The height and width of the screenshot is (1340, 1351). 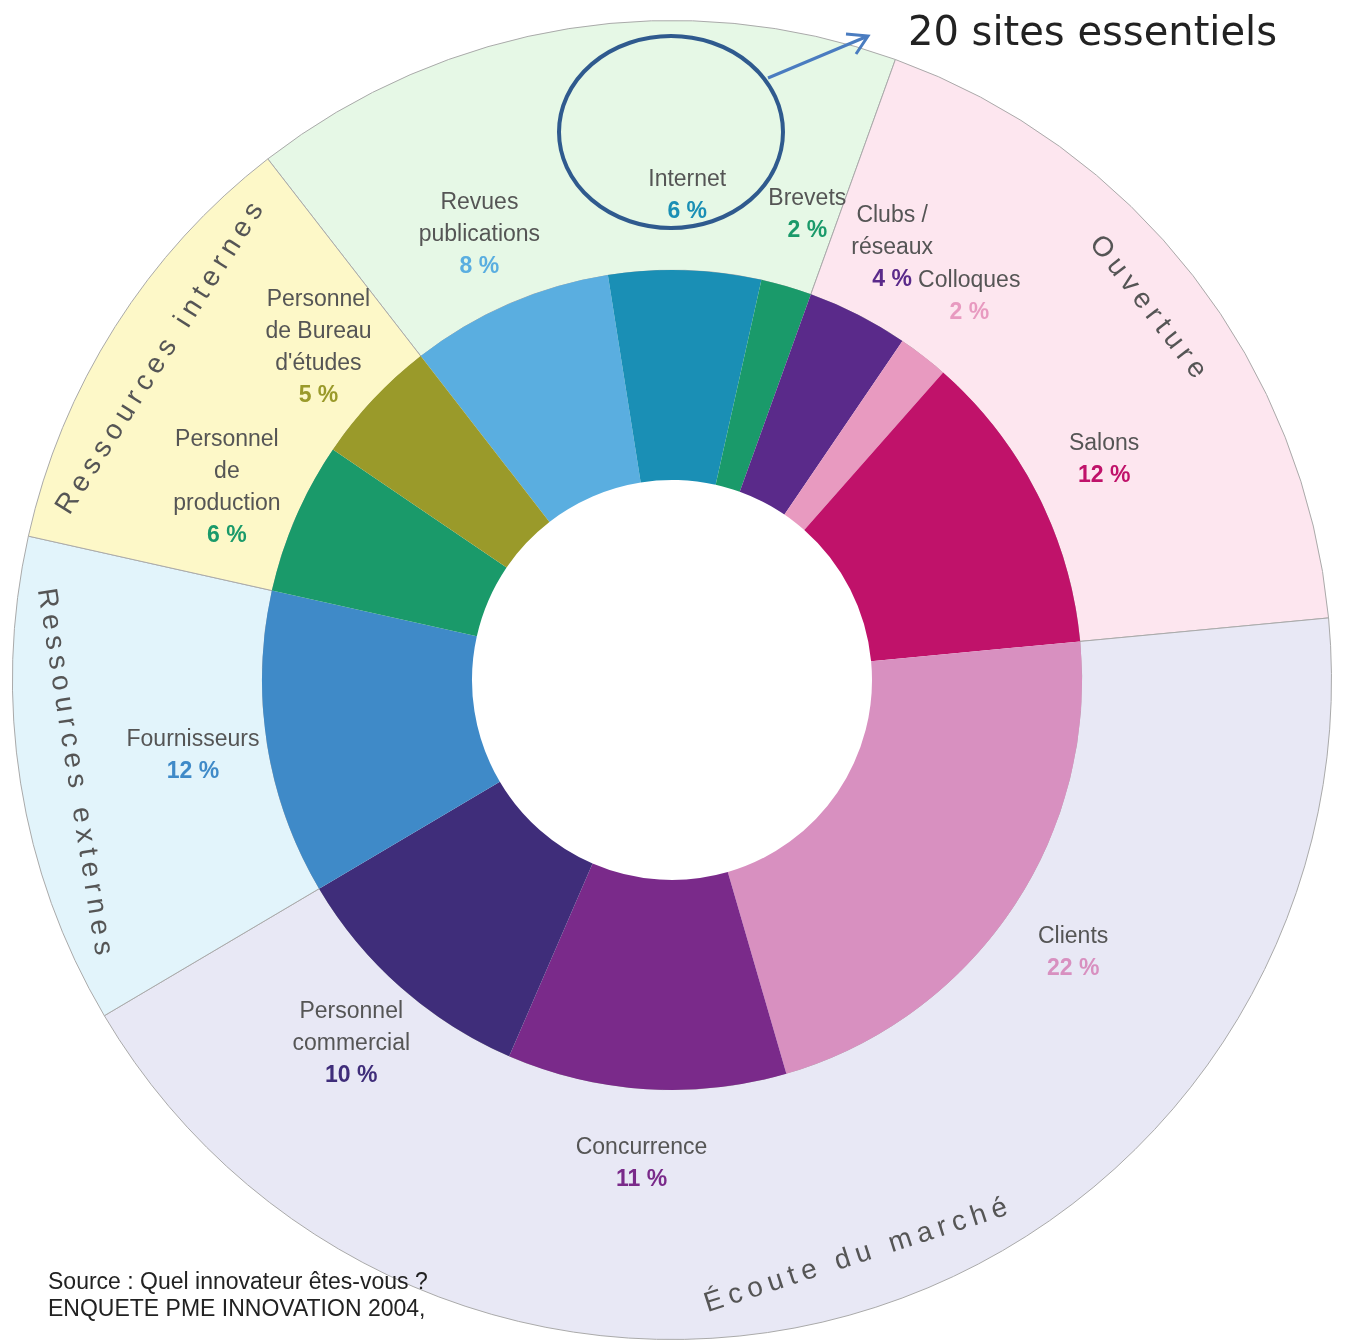 What do you see at coordinates (479, 265) in the screenshot?
I see `data-label: 8 %` at bounding box center [479, 265].